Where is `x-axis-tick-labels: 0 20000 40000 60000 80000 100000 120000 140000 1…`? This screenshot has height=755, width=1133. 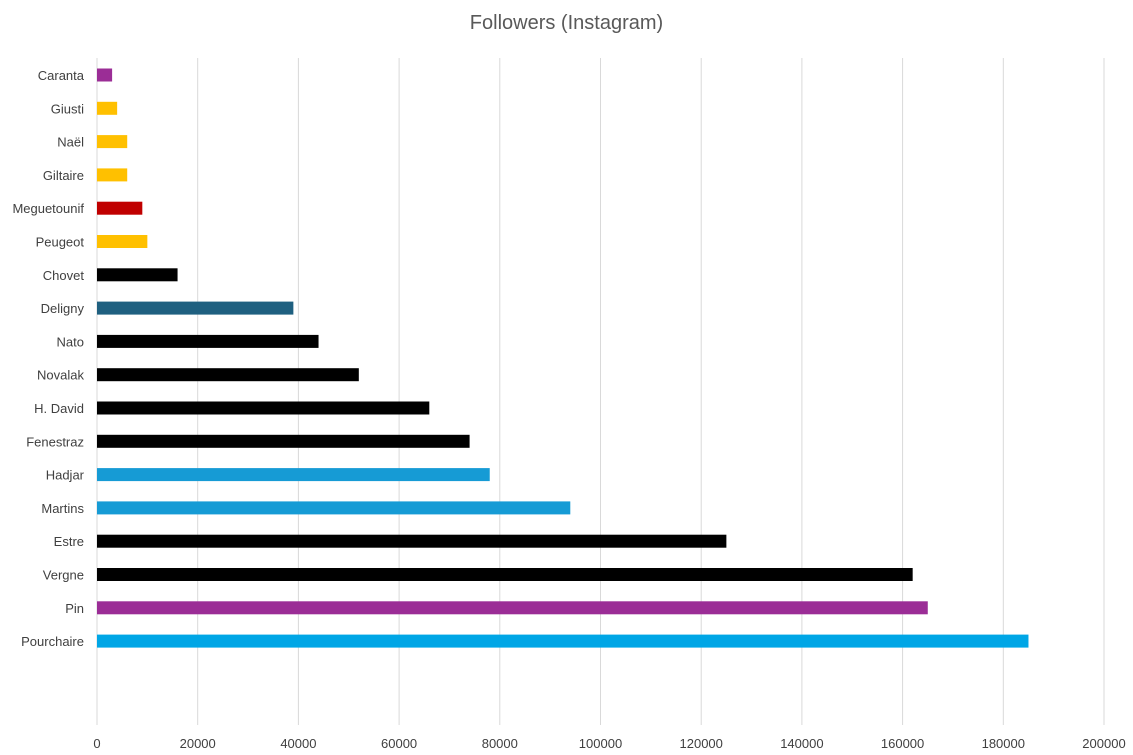
x-axis-tick-labels: 0 20000 40000 60000 80000 100000 120000 140000 1… is located at coordinates (609, 743).